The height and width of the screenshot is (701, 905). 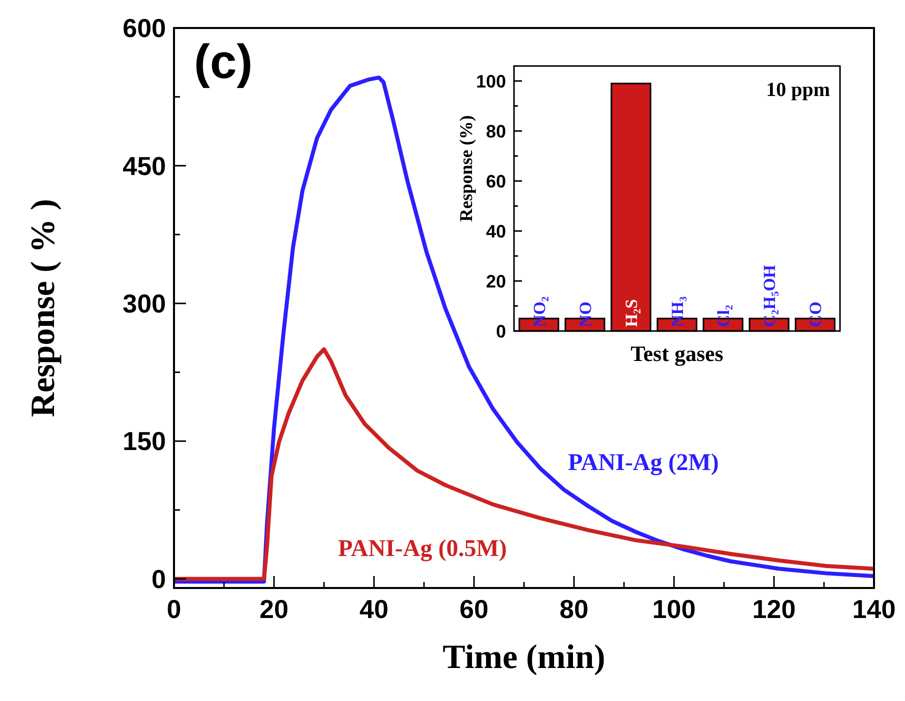 I want to click on y-tick-label: 450, so click(x=144, y=165).